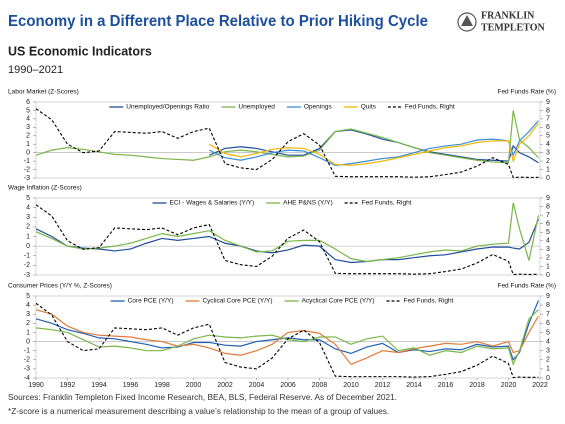 The height and width of the screenshot is (424, 565). Describe the element at coordinates (338, 301) in the screenshot. I see `legend-label: Acyclical Core PCE (Y/Y)` at that location.